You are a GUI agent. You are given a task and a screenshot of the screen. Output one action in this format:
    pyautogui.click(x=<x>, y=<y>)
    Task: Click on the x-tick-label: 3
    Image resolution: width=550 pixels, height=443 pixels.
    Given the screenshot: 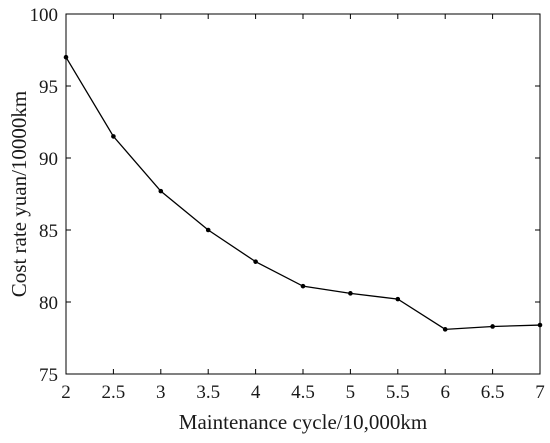 What is the action you would take?
    pyautogui.click(x=161, y=392)
    